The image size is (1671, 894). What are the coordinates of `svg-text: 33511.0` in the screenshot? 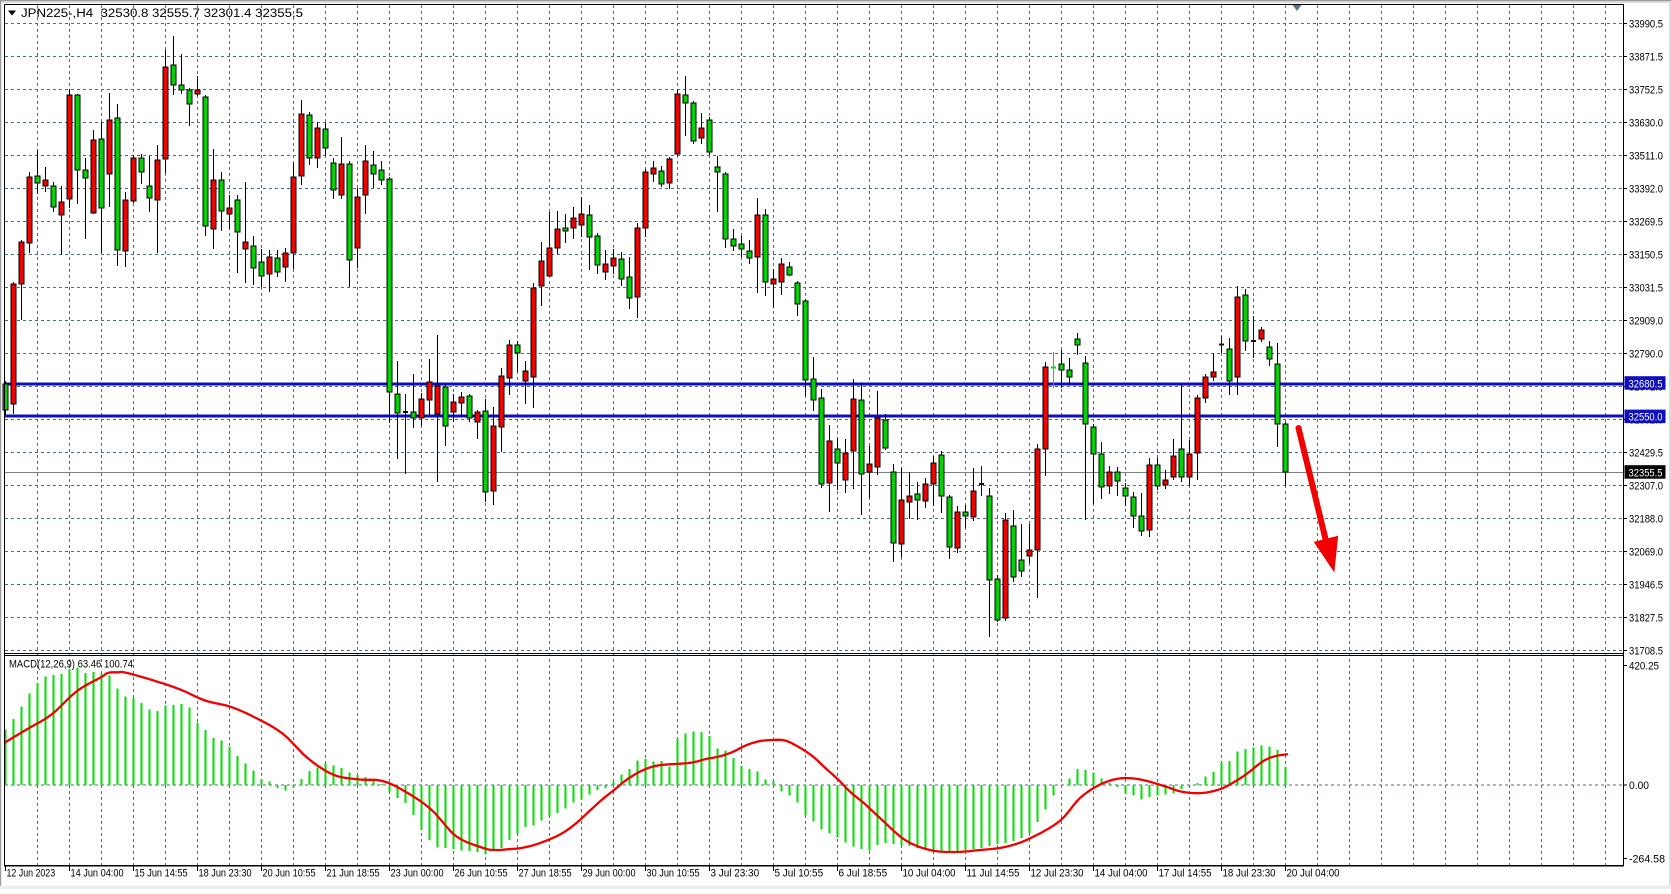 It's located at (1646, 157).